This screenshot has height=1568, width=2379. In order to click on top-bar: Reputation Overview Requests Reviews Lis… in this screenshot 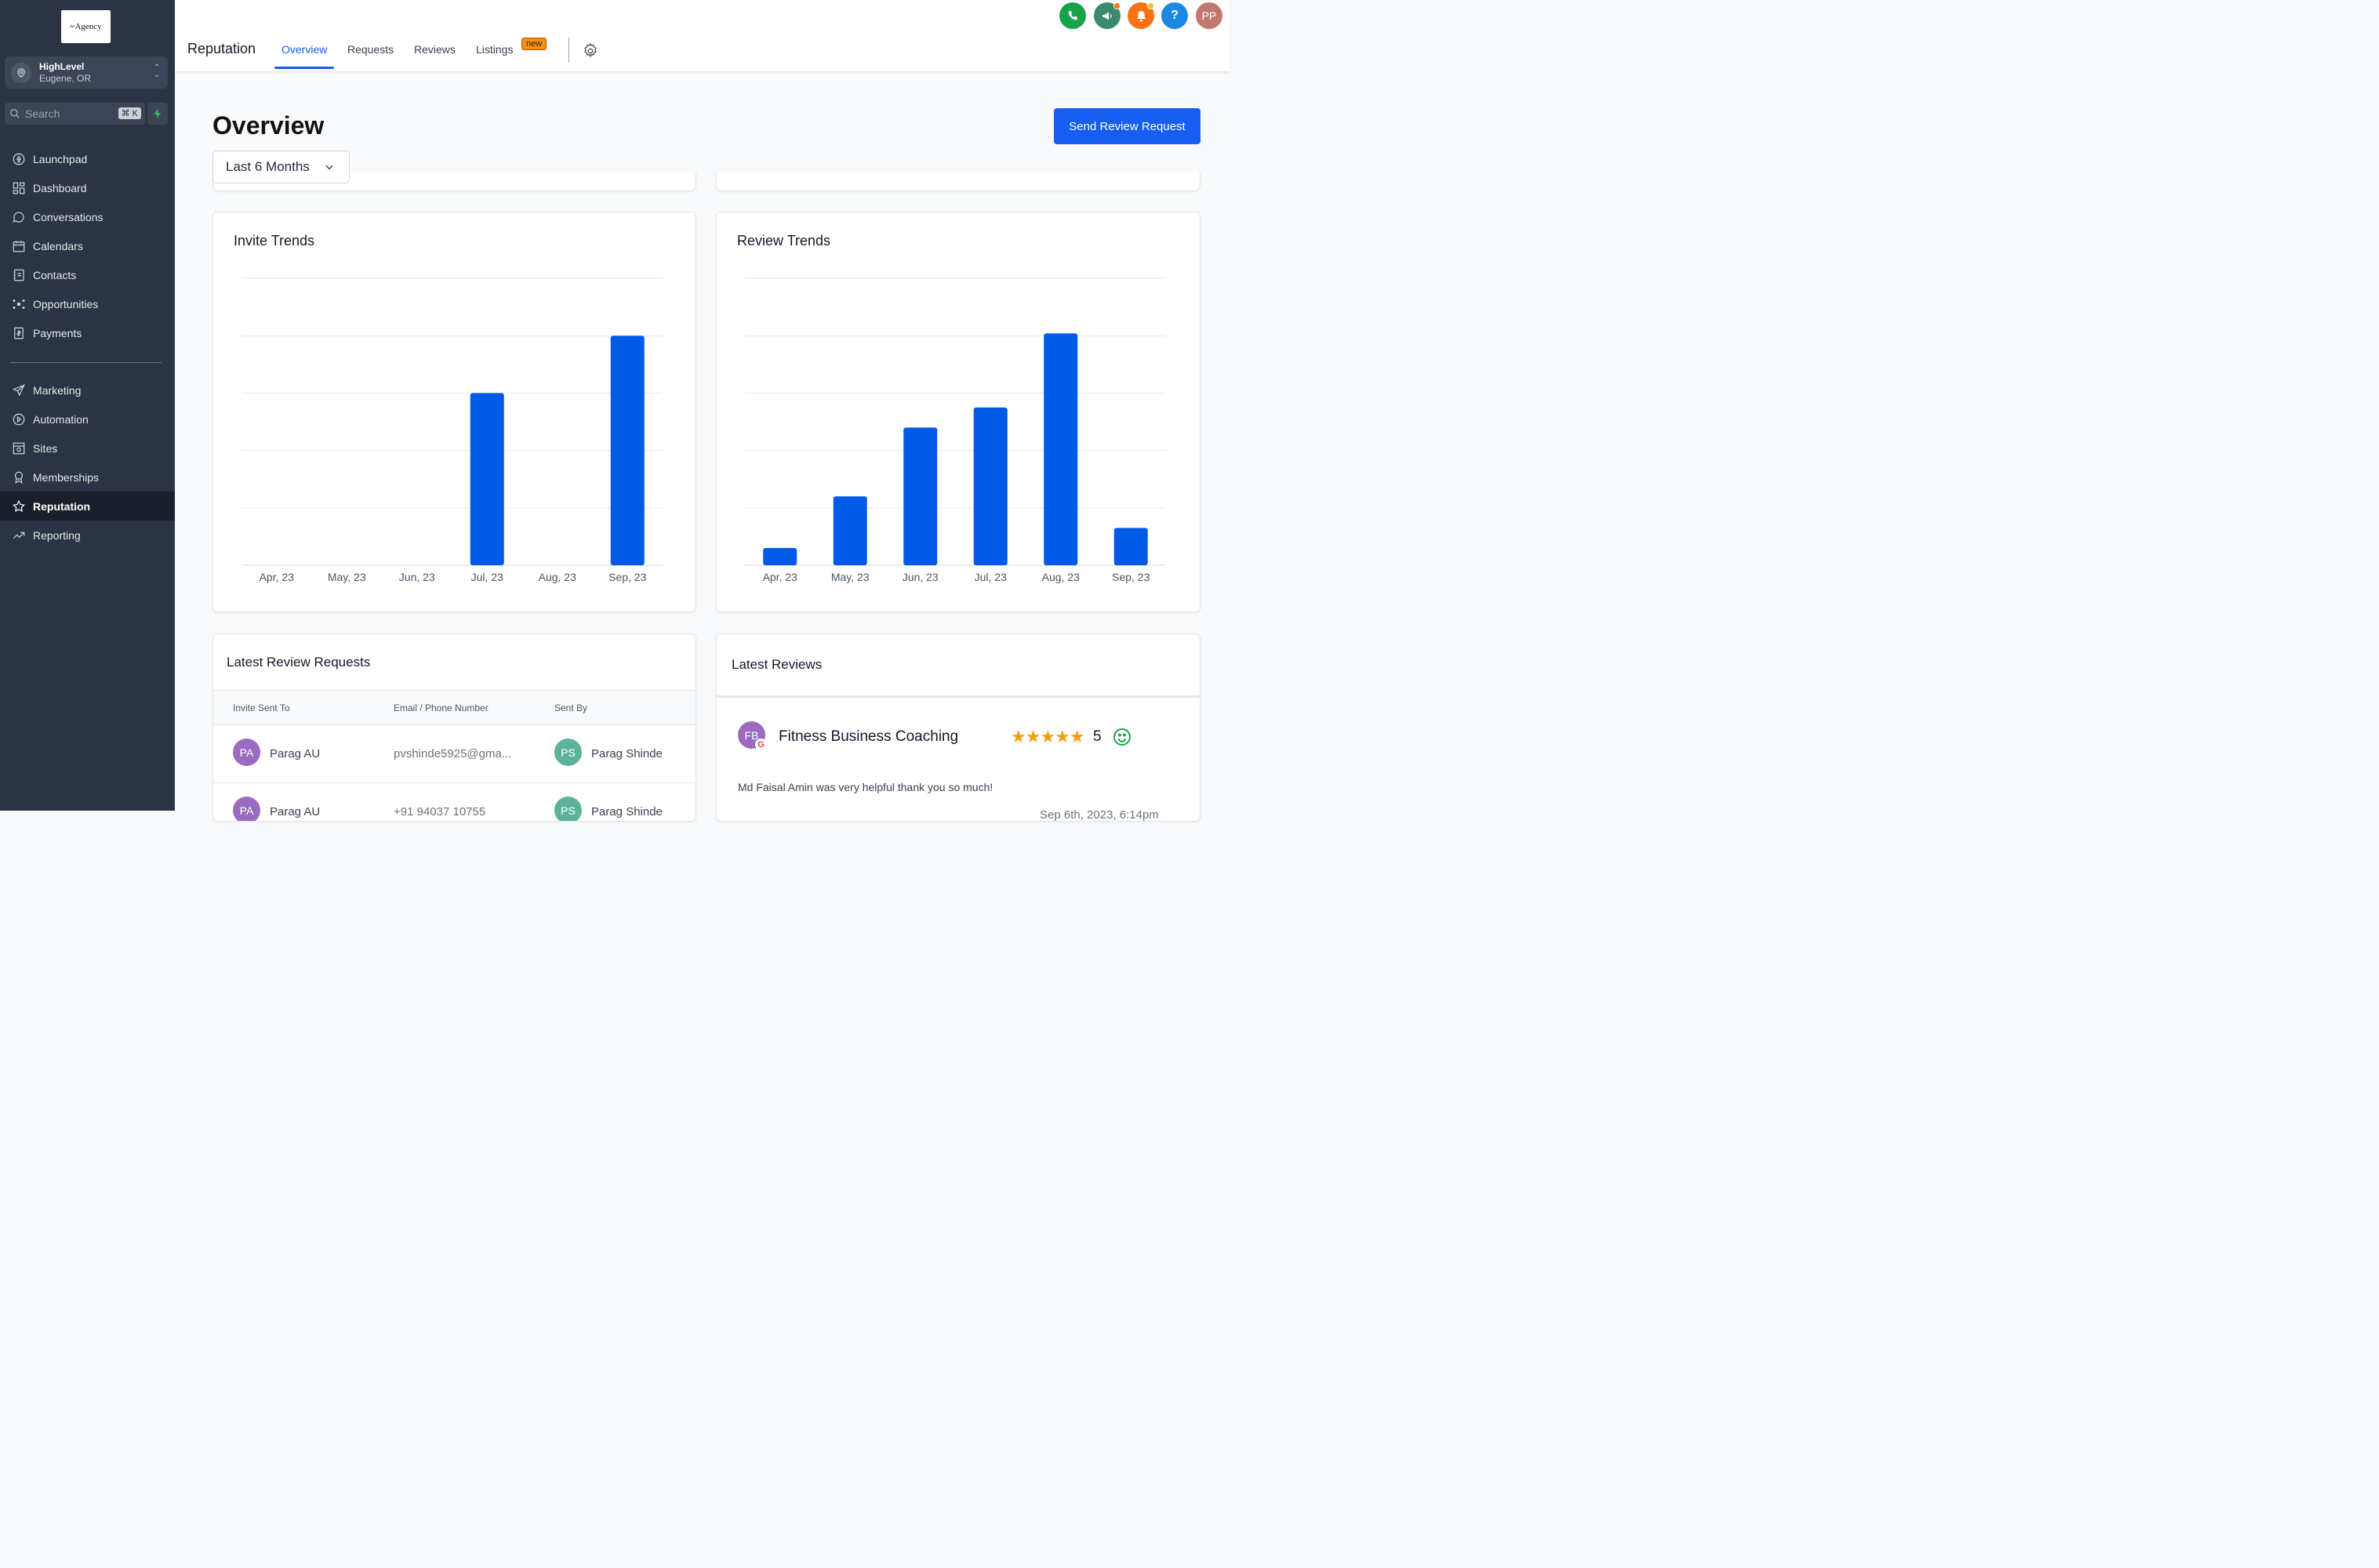, I will do `click(702, 36)`.